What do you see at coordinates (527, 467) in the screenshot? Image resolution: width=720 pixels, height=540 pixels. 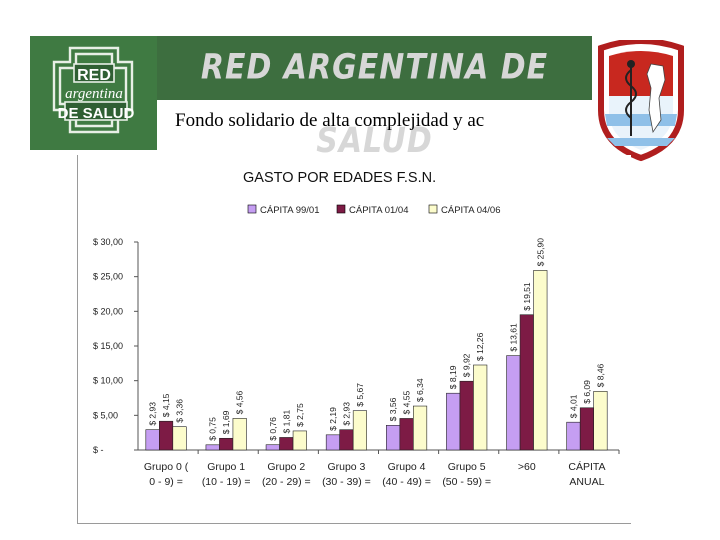 I see `x-tick-label: >60` at bounding box center [527, 467].